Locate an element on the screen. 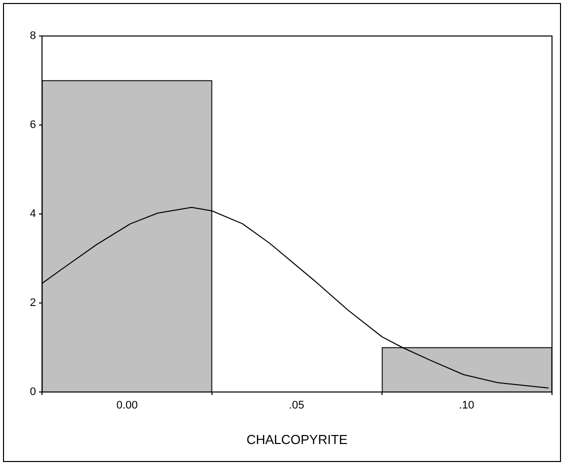 Image resolution: width=565 pixels, height=466 pixels. y-tick-label: 2 is located at coordinates (33, 303).